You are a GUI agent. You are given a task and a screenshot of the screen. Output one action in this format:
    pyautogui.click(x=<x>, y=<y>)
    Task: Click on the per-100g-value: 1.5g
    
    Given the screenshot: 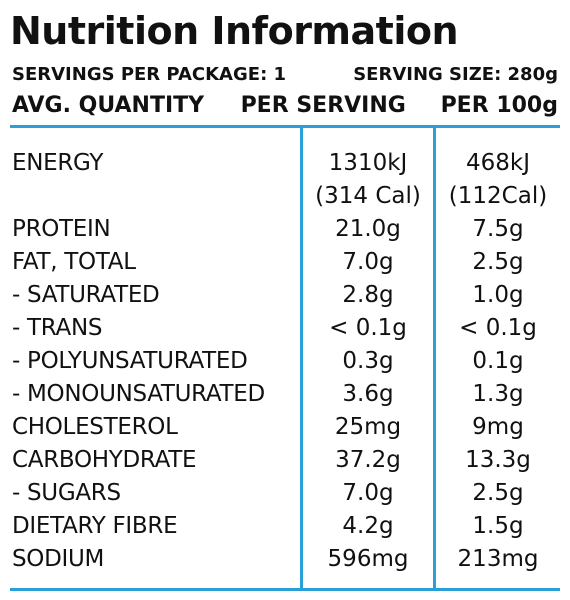 What is the action you would take?
    pyautogui.click(x=498, y=526)
    